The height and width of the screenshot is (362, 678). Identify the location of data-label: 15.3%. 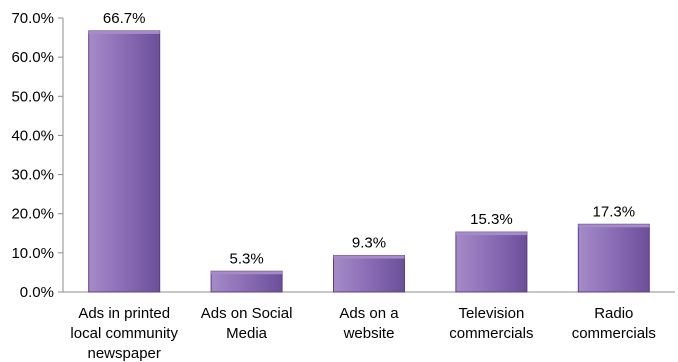
(491, 219).